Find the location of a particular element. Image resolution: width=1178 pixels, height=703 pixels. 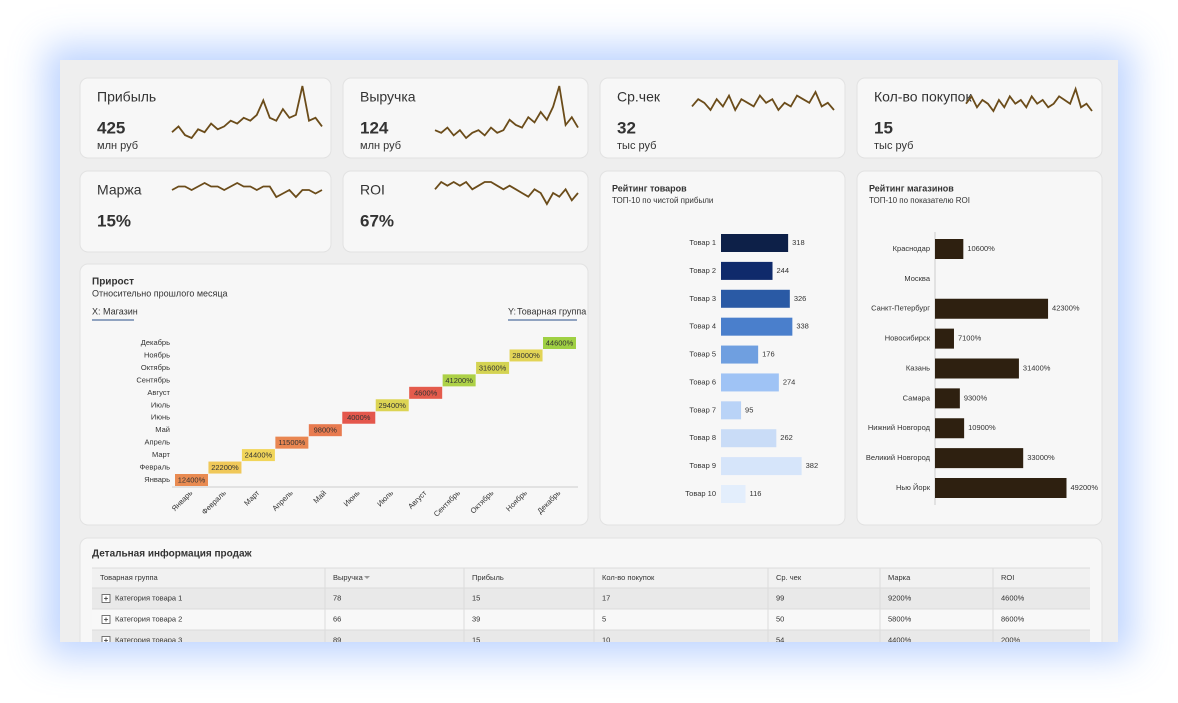

table-cell: 50 is located at coordinates (780, 618).